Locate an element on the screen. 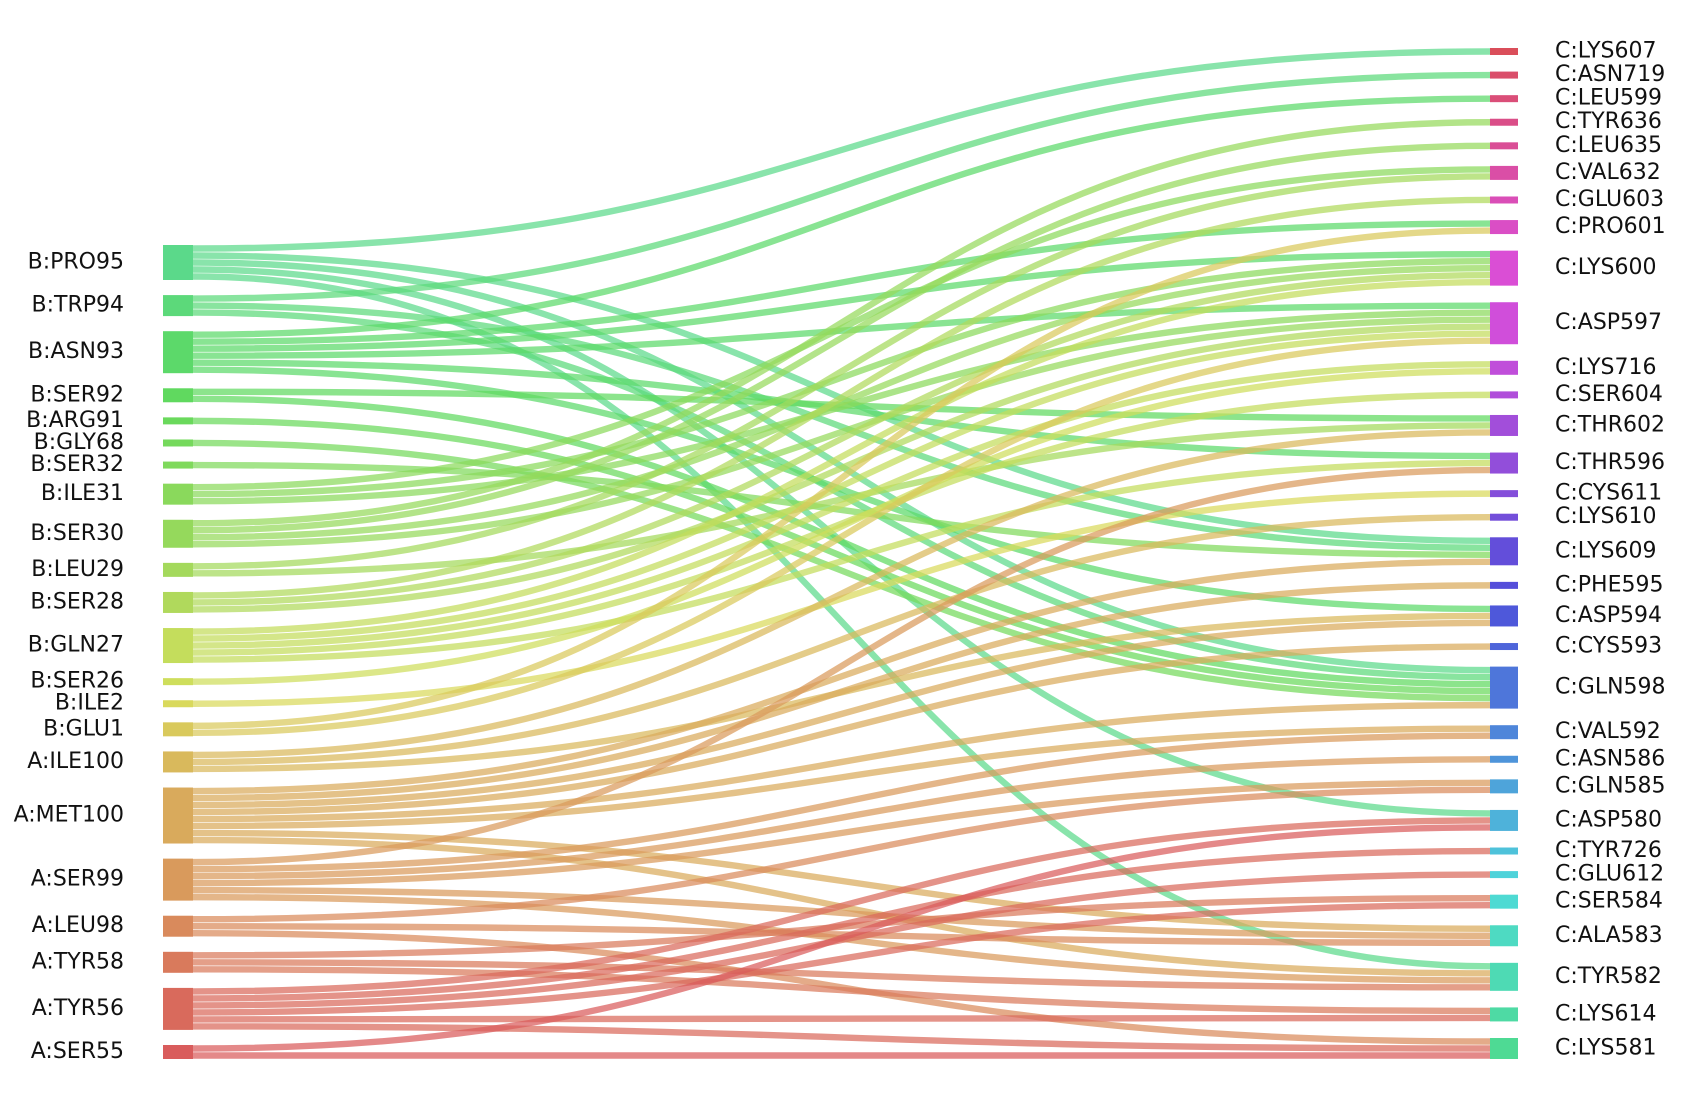 This screenshot has width=1681, height=1108. right-node-label: C:GLN598 is located at coordinates (1610, 687).